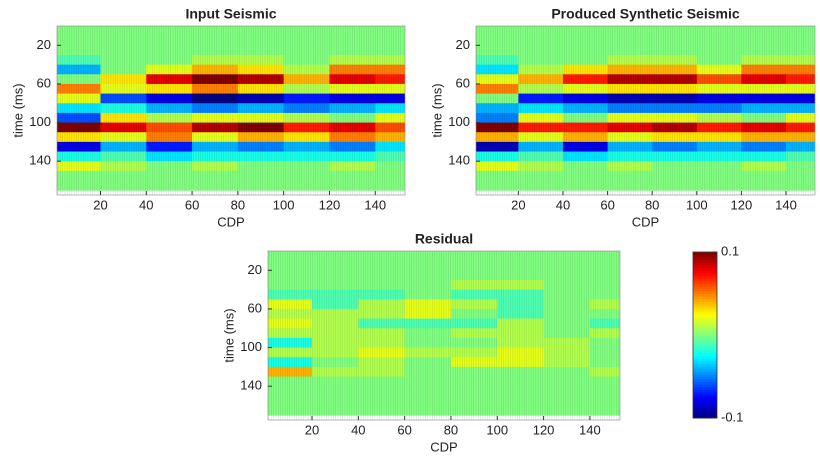  I want to click on y-tick-label: 20, so click(463, 44).